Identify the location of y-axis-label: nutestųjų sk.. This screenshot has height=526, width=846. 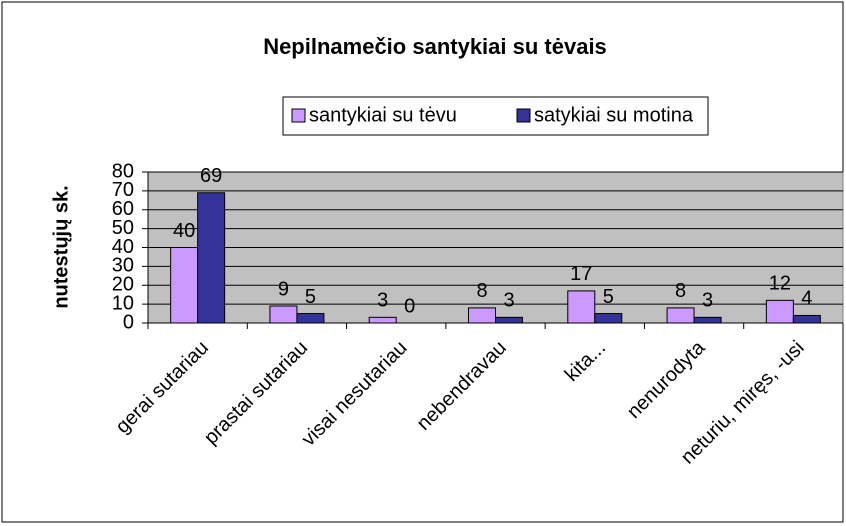
(61, 246).